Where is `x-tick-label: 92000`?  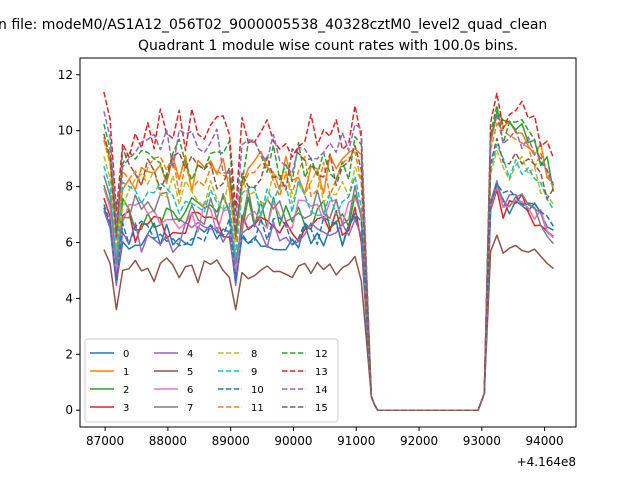
x-tick-label: 92000 is located at coordinates (419, 441).